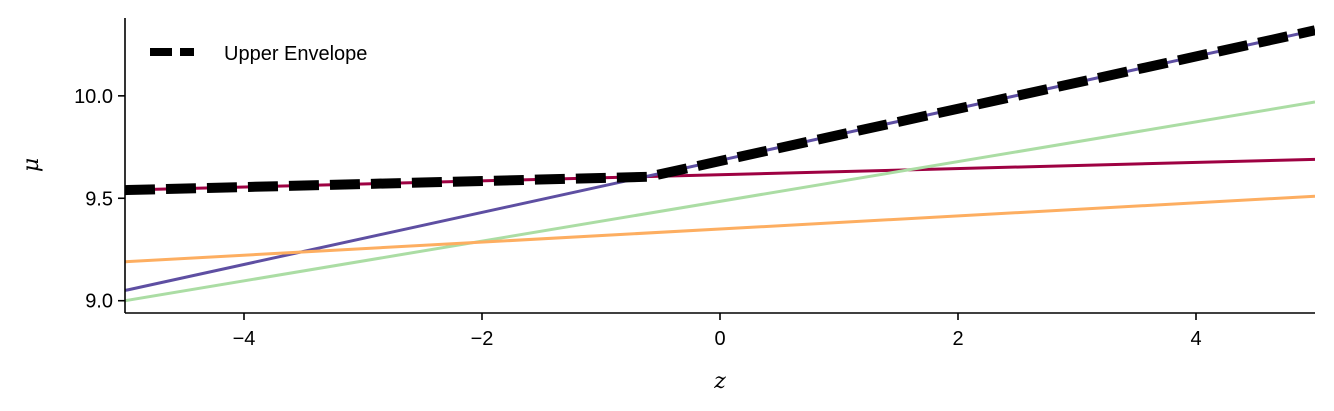  What do you see at coordinates (93, 97) in the screenshot?
I see `y-tick-label: 10.0` at bounding box center [93, 97].